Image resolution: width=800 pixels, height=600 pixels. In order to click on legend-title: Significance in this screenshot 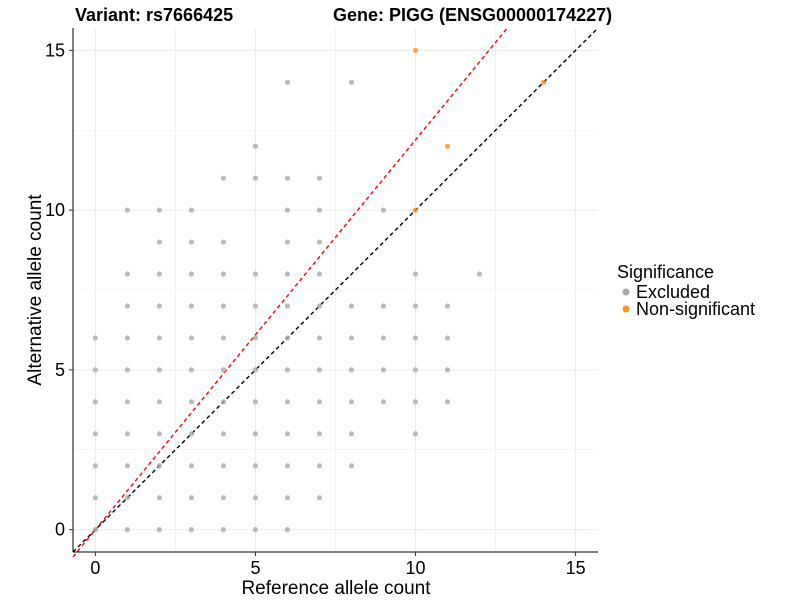, I will do `click(665, 272)`.